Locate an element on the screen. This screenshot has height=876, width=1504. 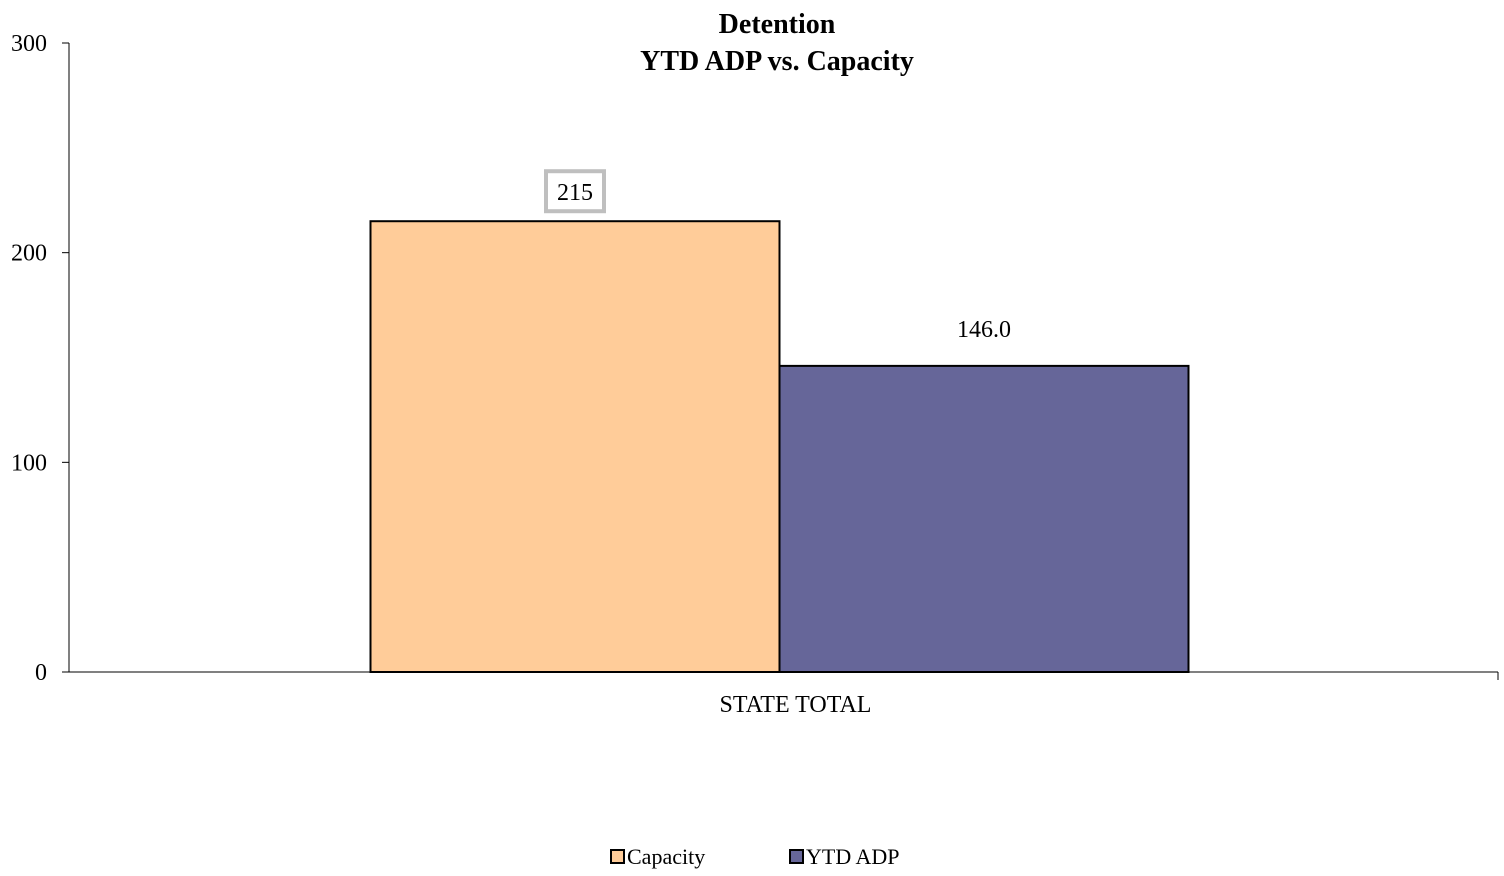
data-labels: 215 146.0 is located at coordinates (777, 256).